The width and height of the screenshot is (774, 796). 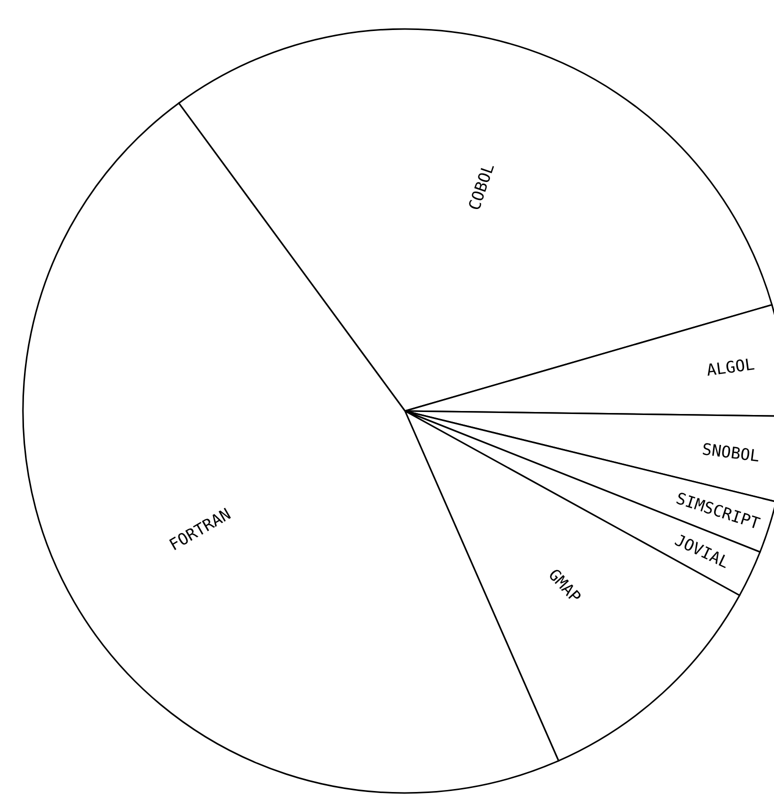 What do you see at coordinates (730, 367) in the screenshot?
I see `slice-label: ALGOL` at bounding box center [730, 367].